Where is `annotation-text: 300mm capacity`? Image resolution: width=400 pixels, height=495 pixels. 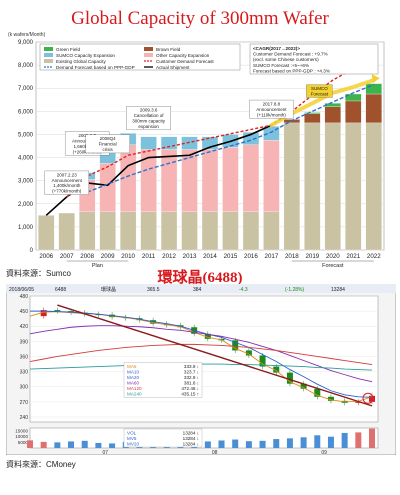 annotation-text: 300mm capacity is located at coordinates (149, 121).